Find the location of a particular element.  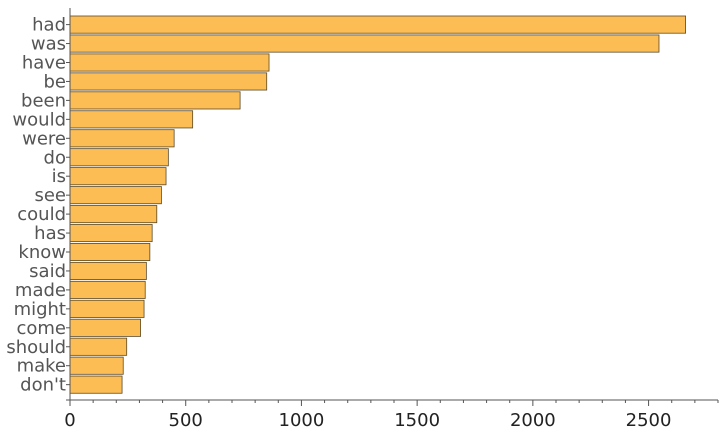

bar-was is located at coordinates (364, 43).